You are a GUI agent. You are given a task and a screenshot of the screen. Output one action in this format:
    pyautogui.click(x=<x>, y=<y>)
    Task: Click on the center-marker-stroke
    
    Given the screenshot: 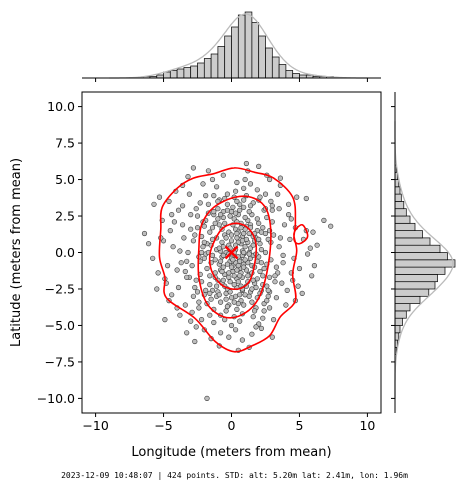 What is the action you would take?
    pyautogui.click(x=231, y=252)
    